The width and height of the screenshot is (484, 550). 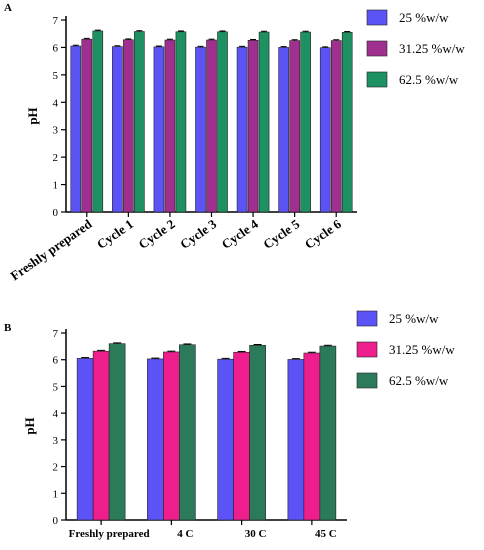 I want to click on panel-label: B, so click(x=8, y=328).